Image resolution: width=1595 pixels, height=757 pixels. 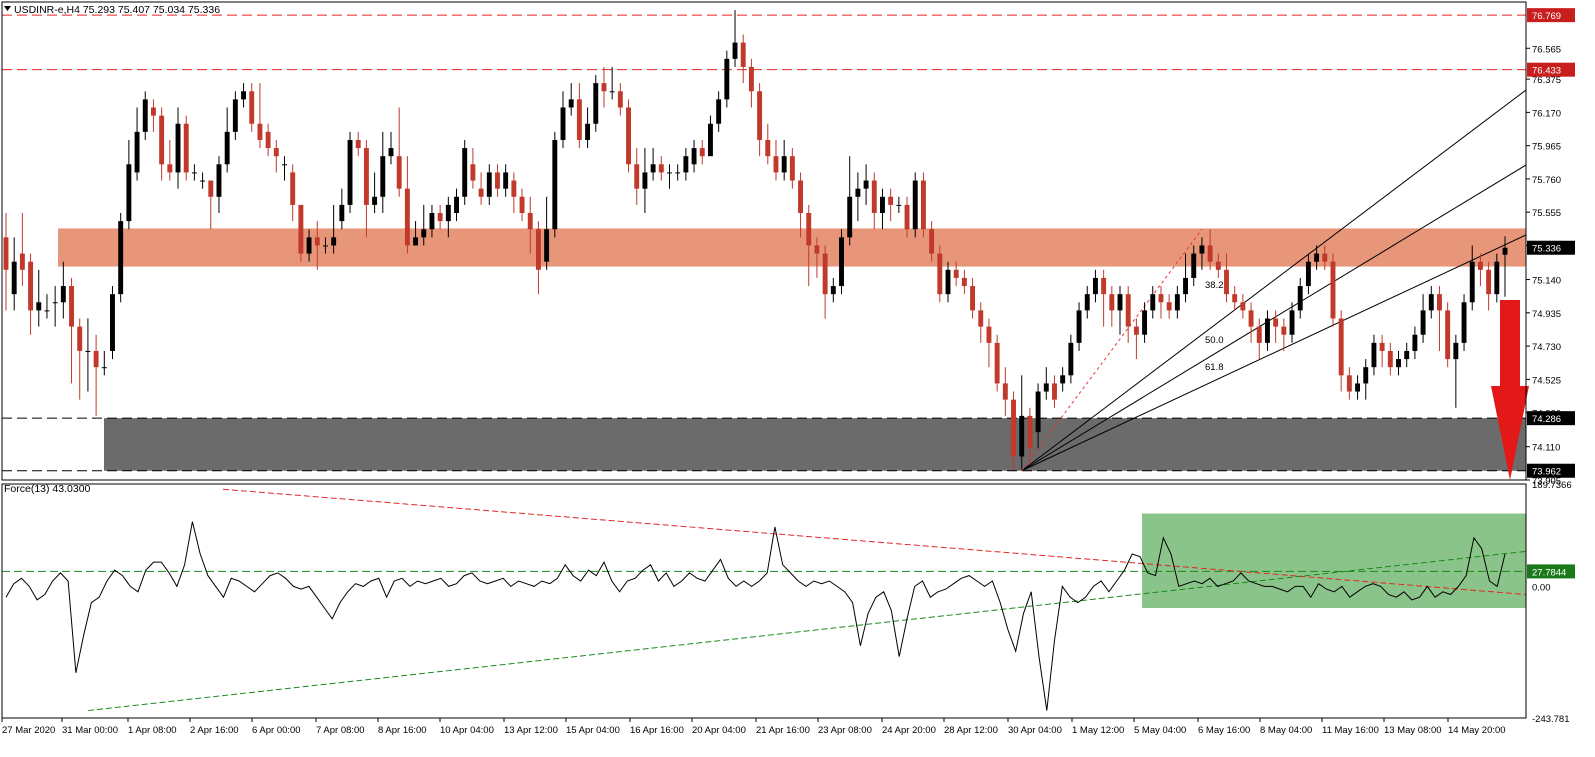 I want to click on time-axis-label: 13 Apr 12:00, so click(x=531, y=730).